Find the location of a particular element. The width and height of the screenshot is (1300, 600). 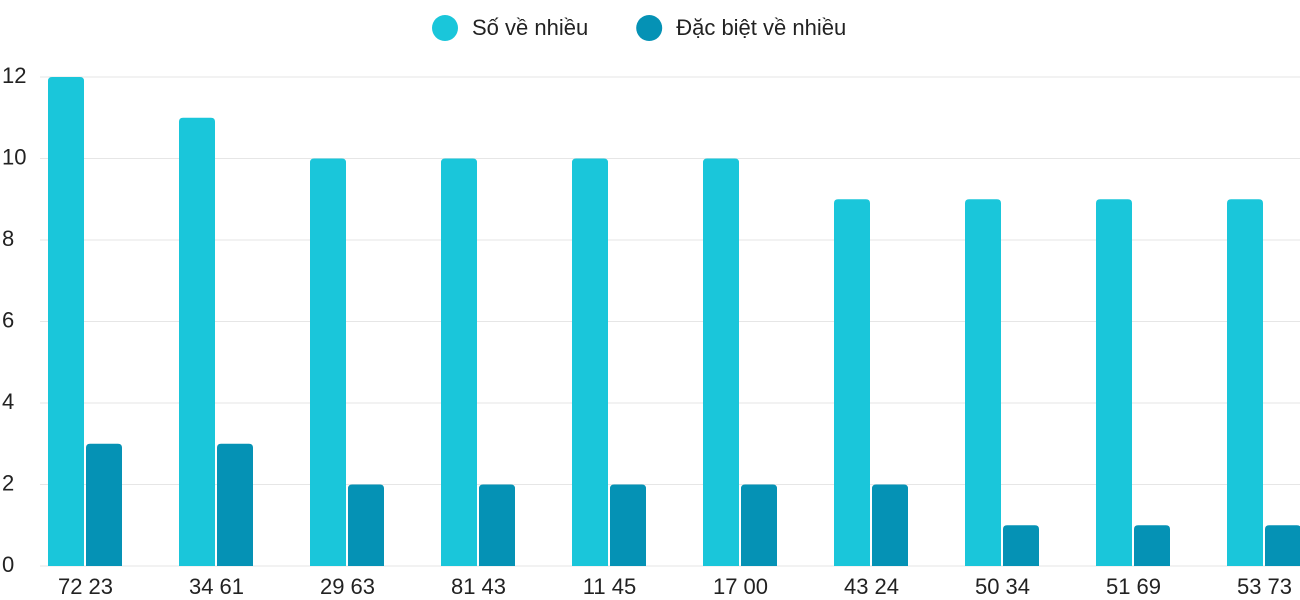

y-tick-label: 0 is located at coordinates (8, 564).